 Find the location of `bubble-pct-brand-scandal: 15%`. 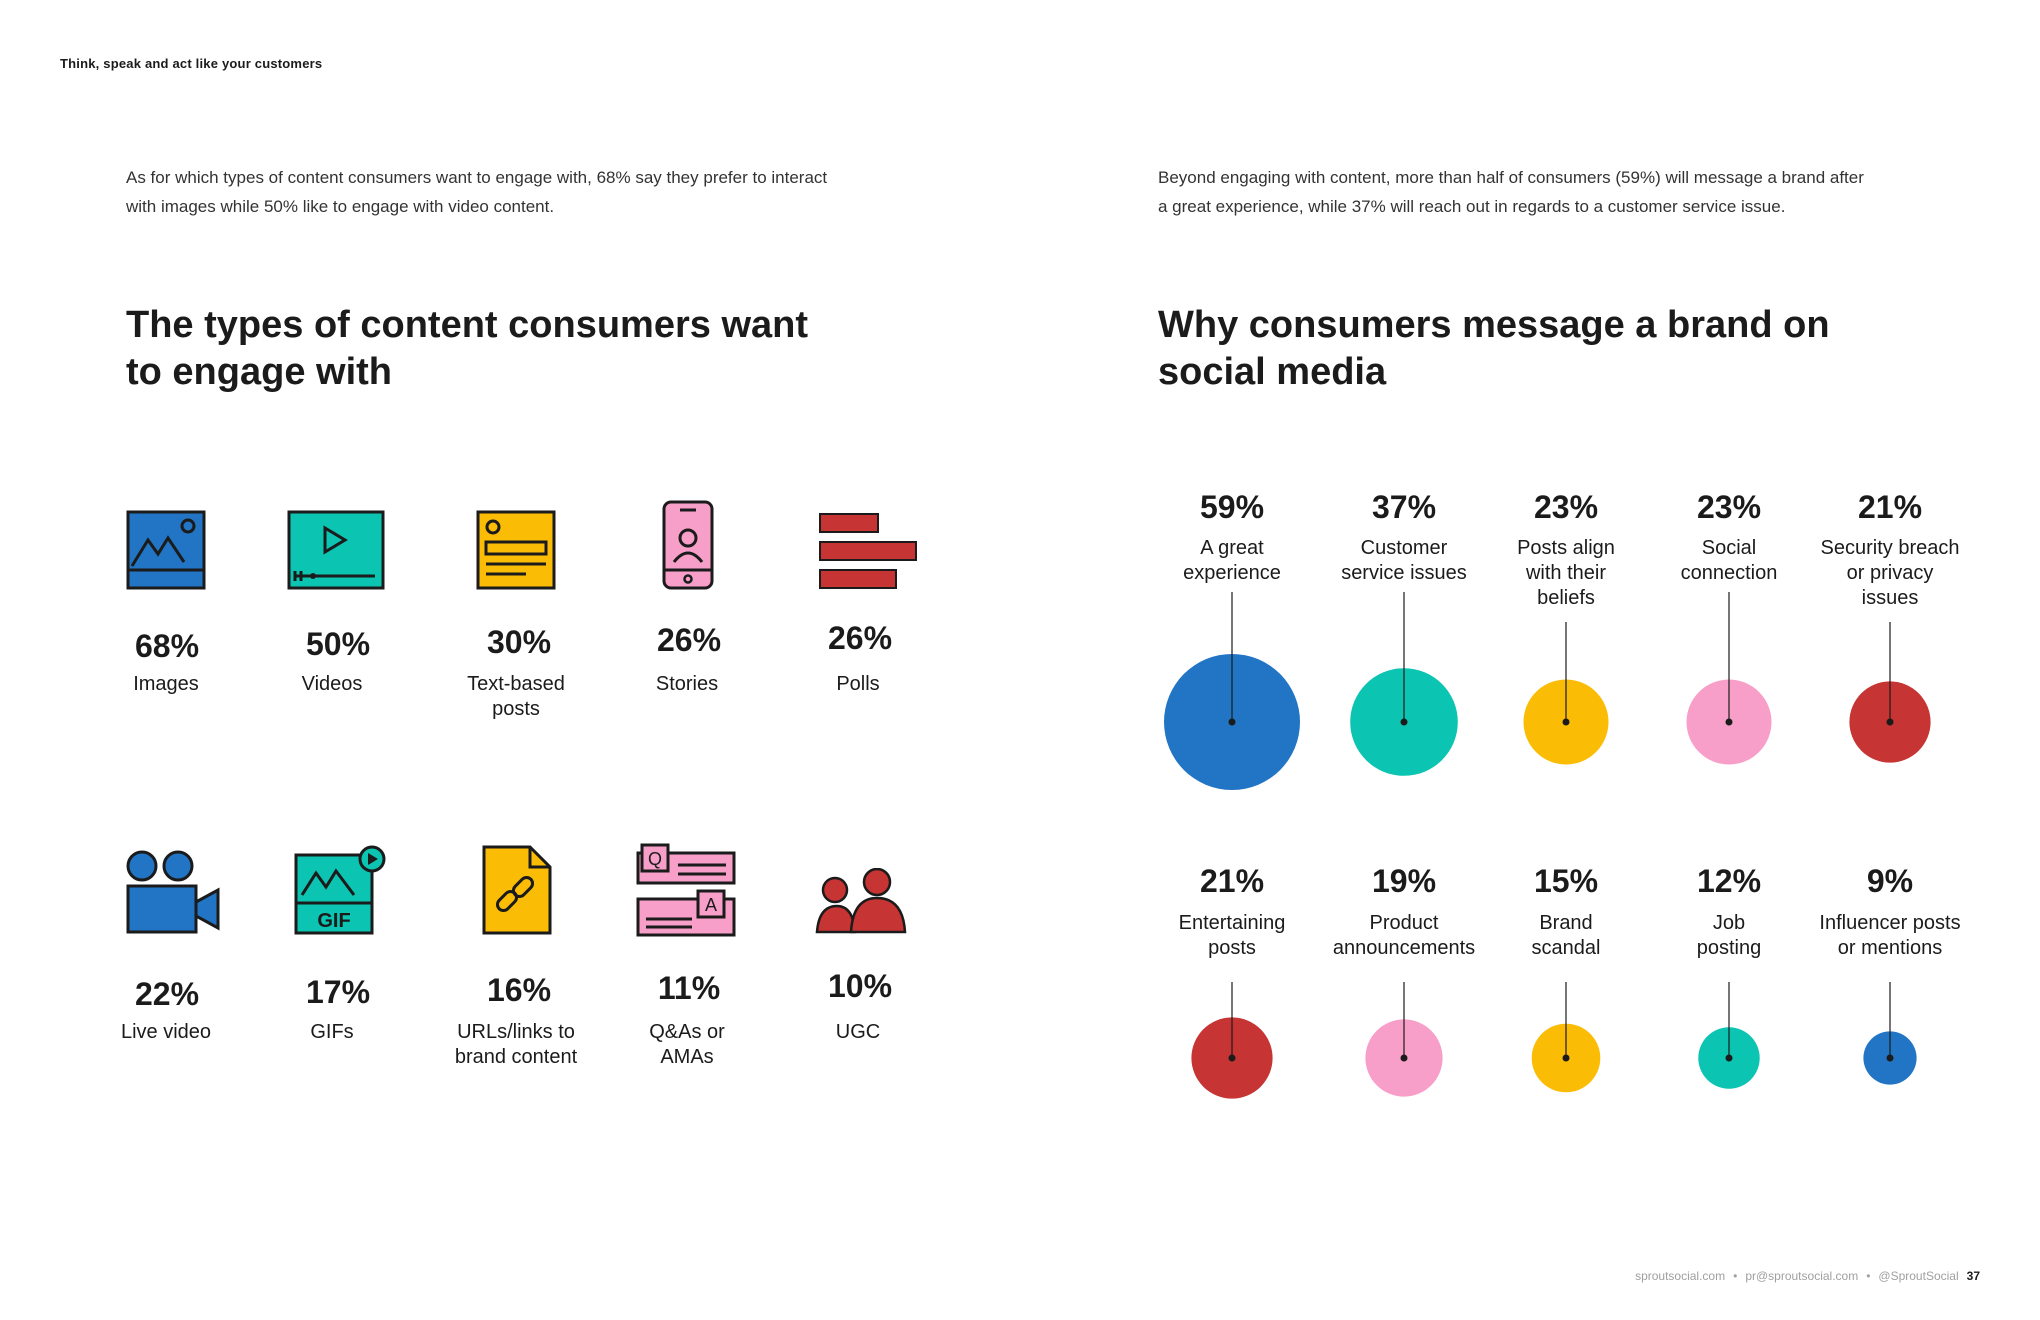

bubble-pct-brand-scandal: 15% is located at coordinates (1566, 881).